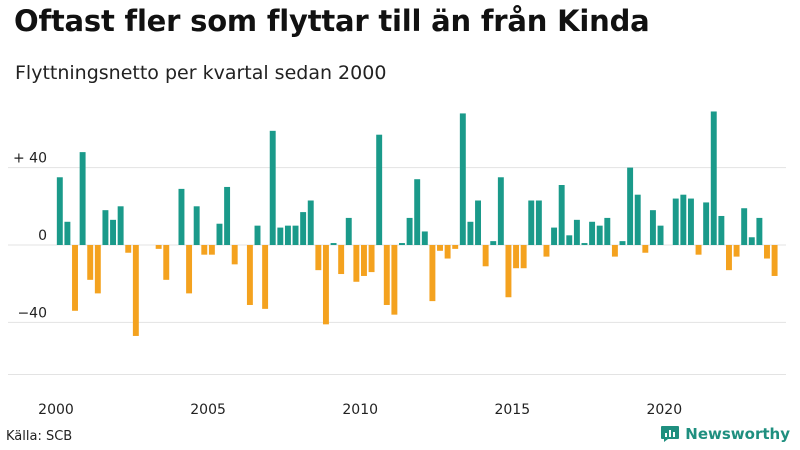 This screenshot has height=450, width=800. I want to click on bar-2004Q3, so click(196, 225).